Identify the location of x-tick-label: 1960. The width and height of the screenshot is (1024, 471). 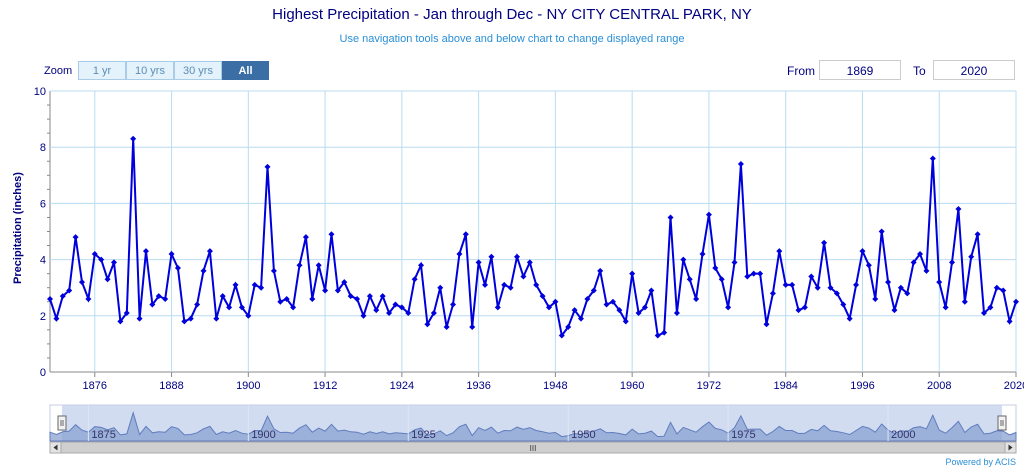
(632, 386).